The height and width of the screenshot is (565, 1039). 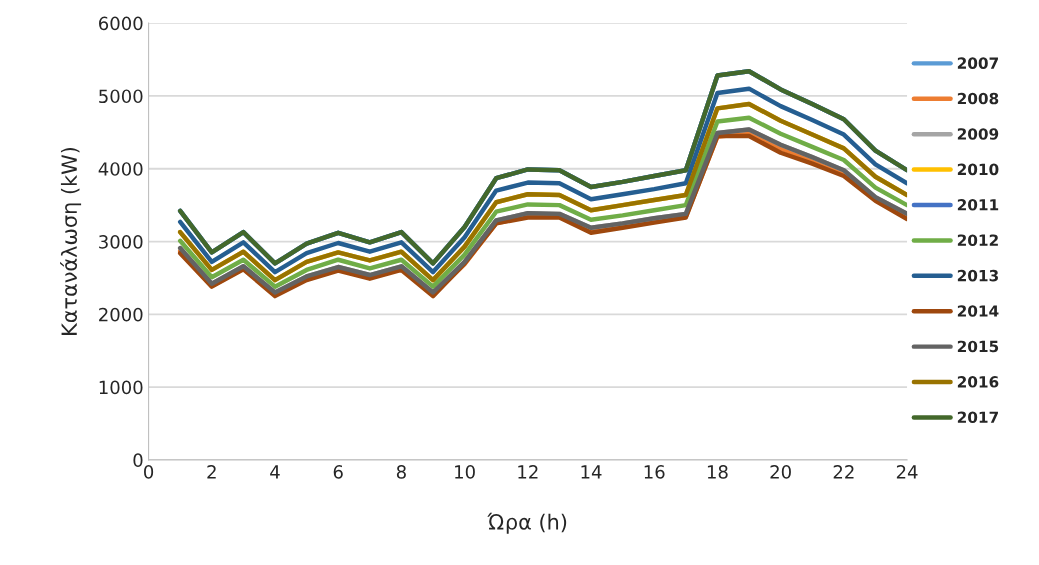 What do you see at coordinates (149, 472) in the screenshot?
I see `x-tick-label: 0` at bounding box center [149, 472].